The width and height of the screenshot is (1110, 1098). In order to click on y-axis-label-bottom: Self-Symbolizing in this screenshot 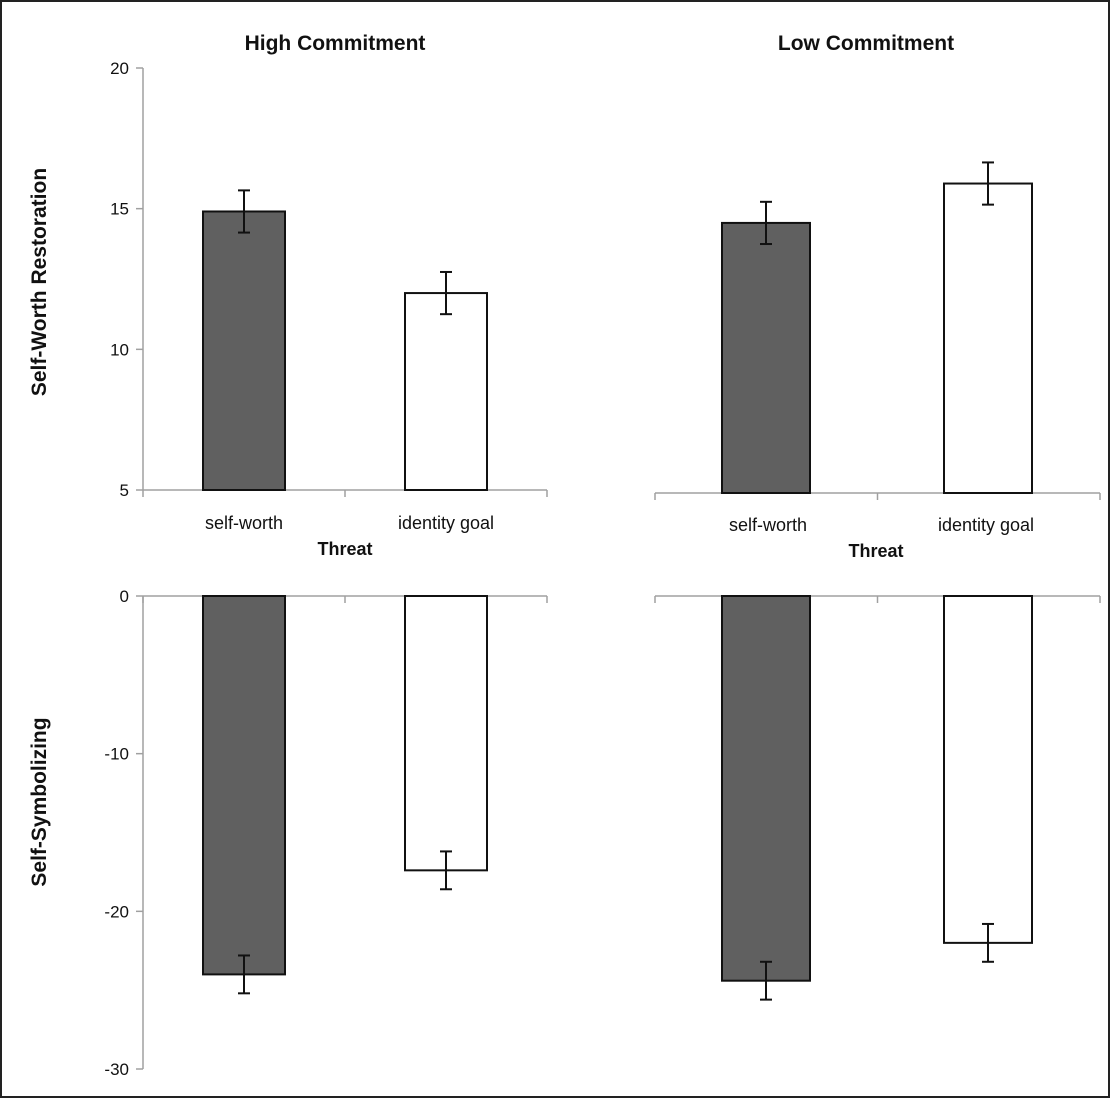, I will do `click(39, 801)`.